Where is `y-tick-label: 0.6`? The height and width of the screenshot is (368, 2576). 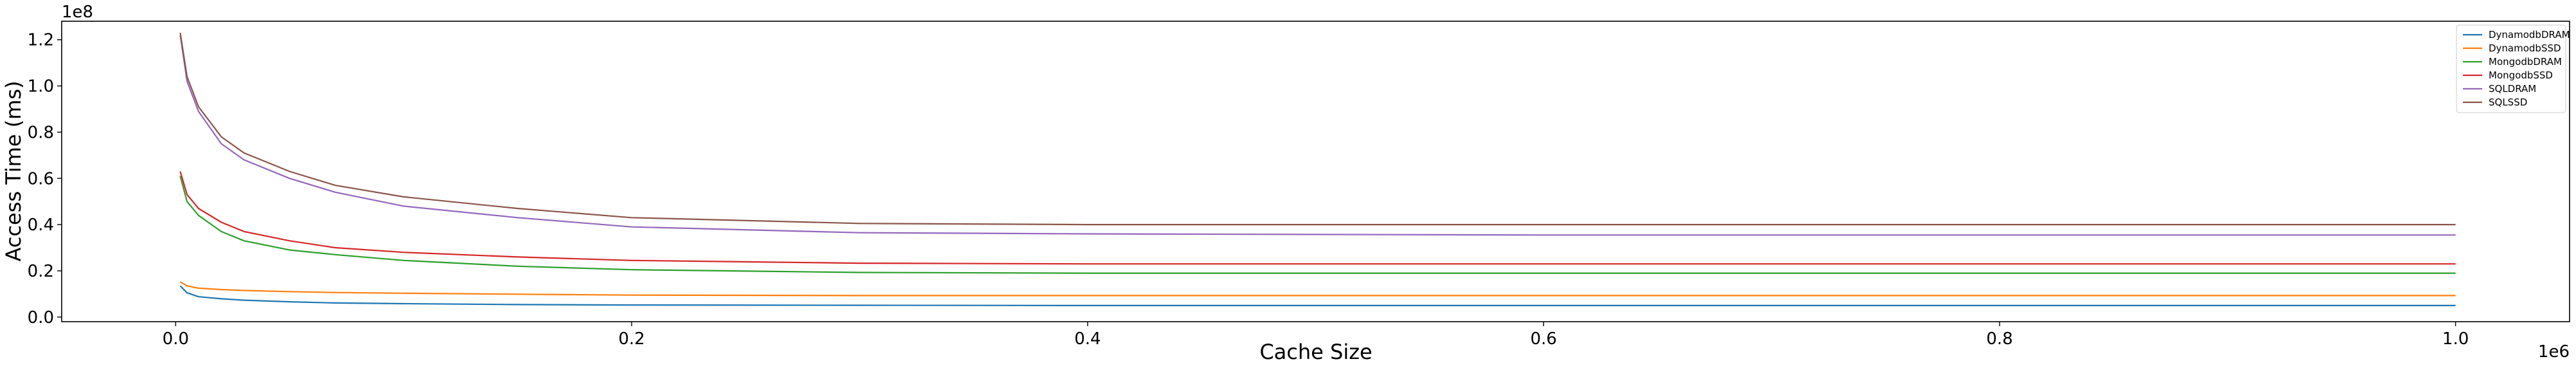 y-tick-label: 0.6 is located at coordinates (41, 179).